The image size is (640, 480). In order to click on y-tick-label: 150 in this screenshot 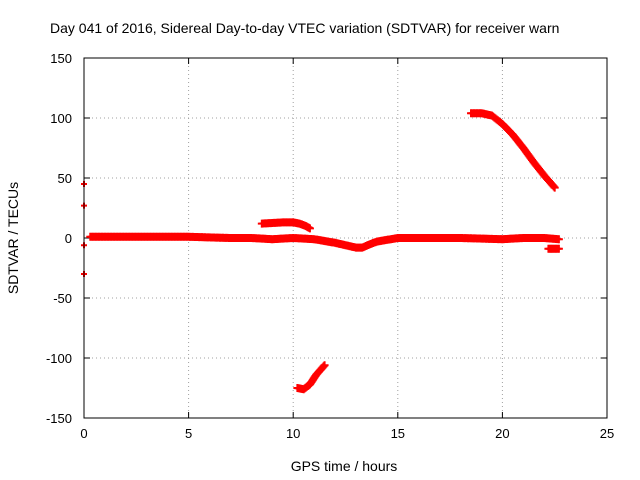, I will do `click(61, 58)`.